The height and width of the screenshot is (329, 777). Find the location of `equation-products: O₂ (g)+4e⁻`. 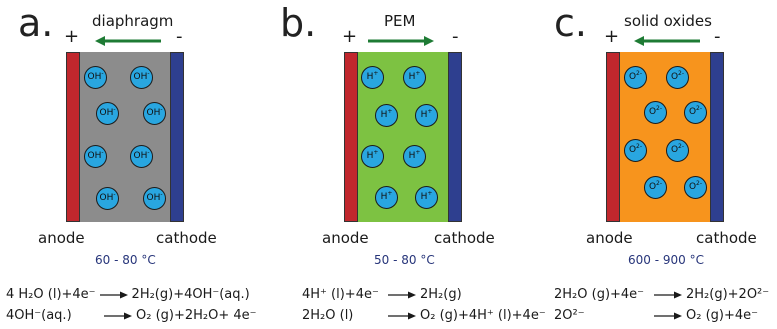

equation-products: O₂ (g)+4e⁻ is located at coordinates (722, 315).